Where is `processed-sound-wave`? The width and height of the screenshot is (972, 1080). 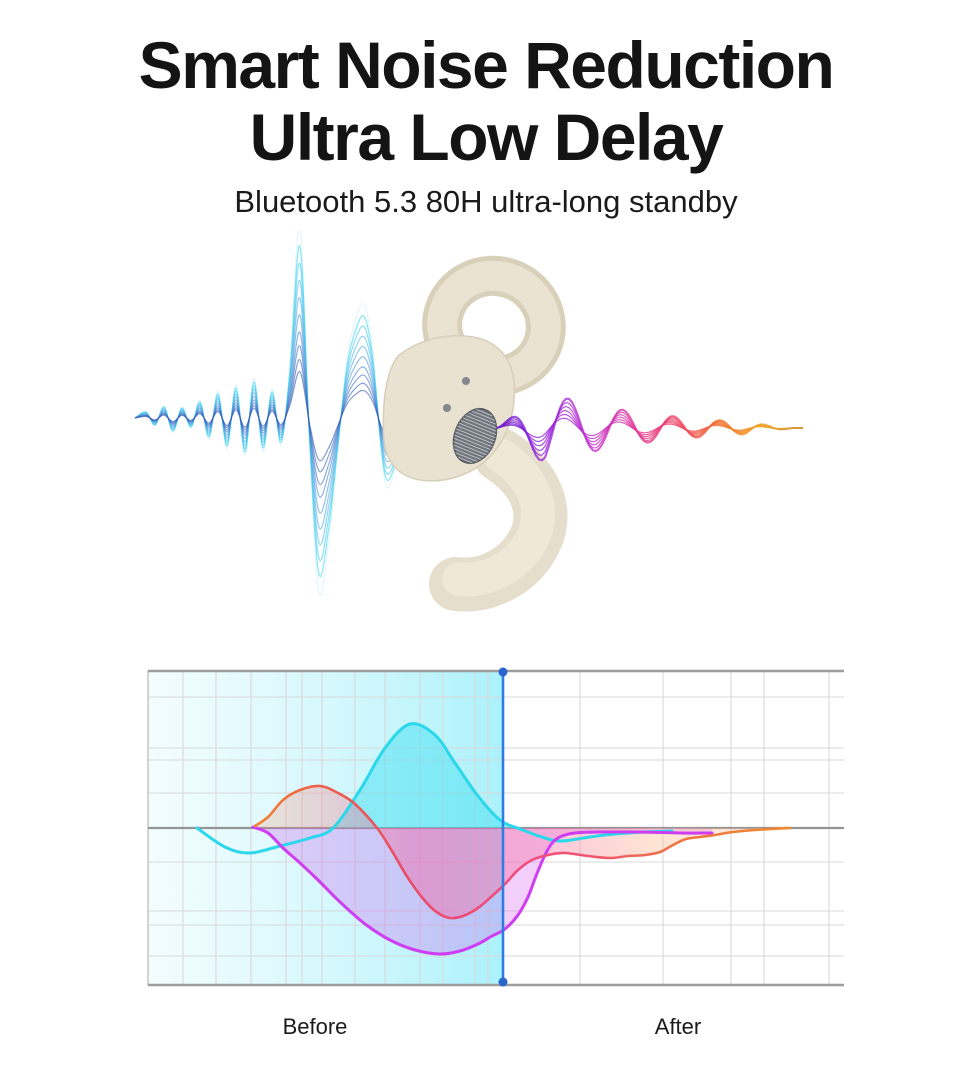 processed-sound-wave is located at coordinates (649, 429).